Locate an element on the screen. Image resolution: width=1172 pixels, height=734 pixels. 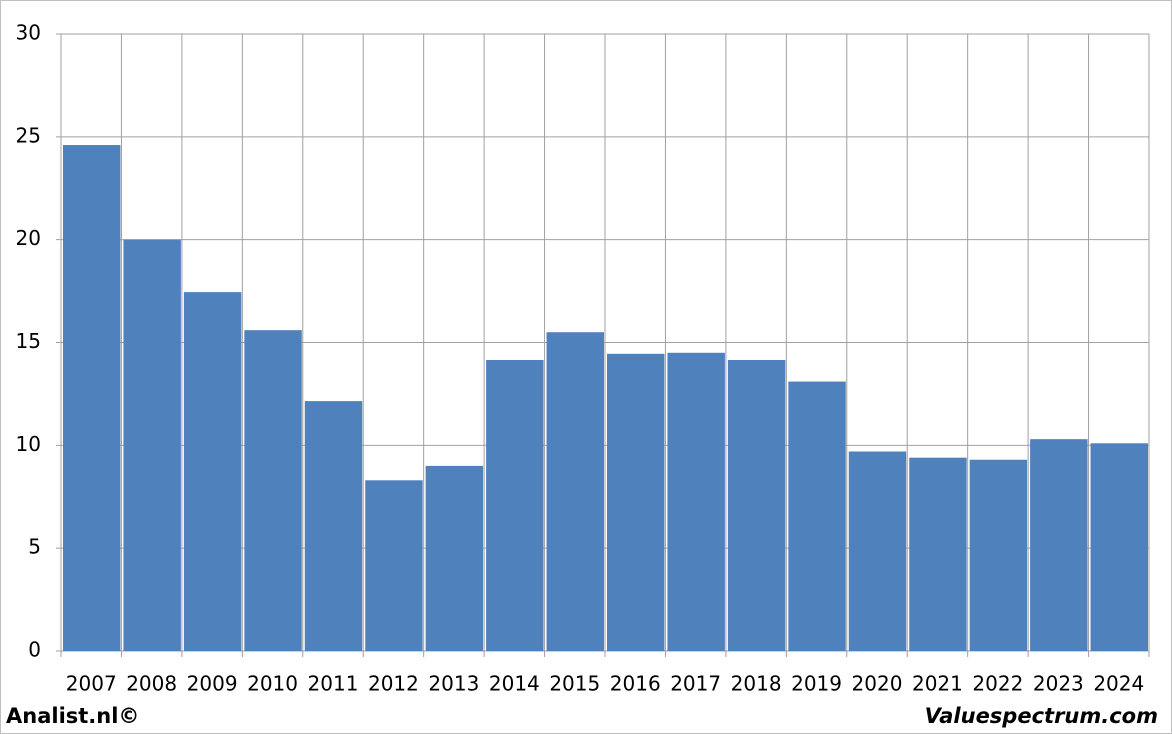
x-tick-label: 2010 is located at coordinates (272, 684).